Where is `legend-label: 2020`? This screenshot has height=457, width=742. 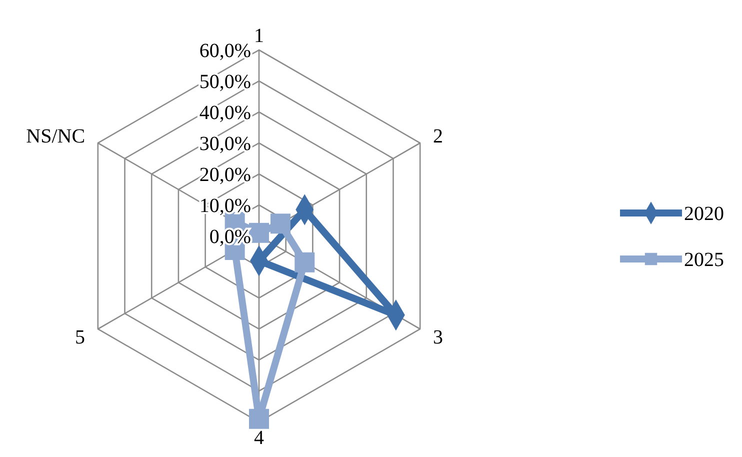 legend-label: 2020 is located at coordinates (704, 214).